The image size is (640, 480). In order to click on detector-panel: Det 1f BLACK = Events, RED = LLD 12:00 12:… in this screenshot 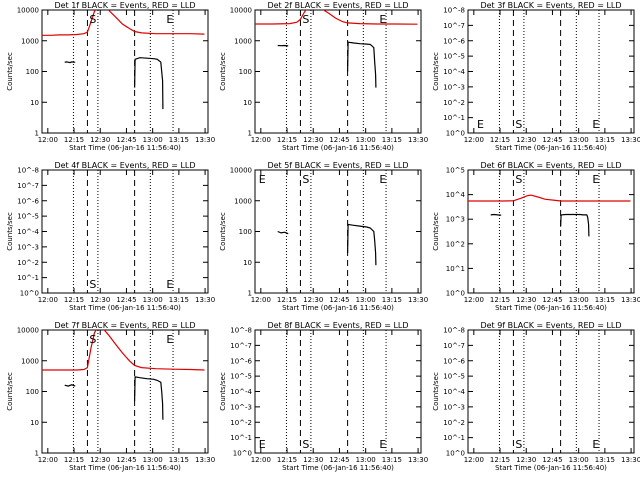, I will do `click(110, 76)`.